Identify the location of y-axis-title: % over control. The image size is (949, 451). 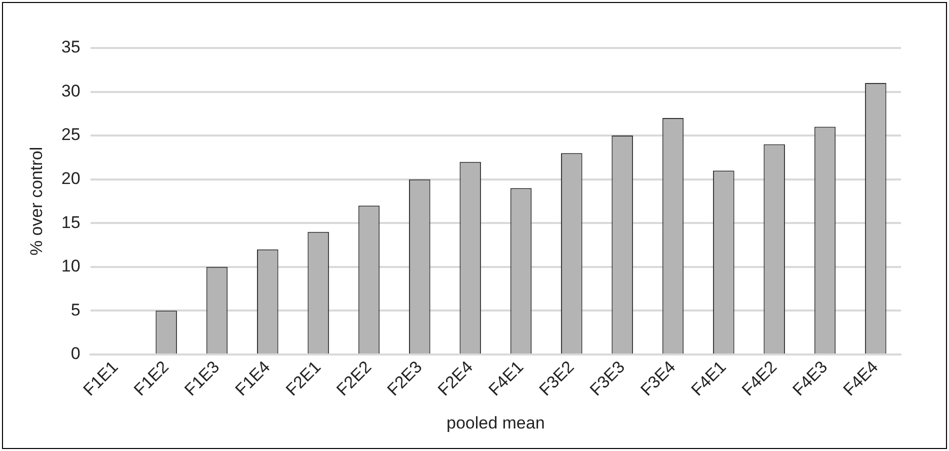
(36, 201).